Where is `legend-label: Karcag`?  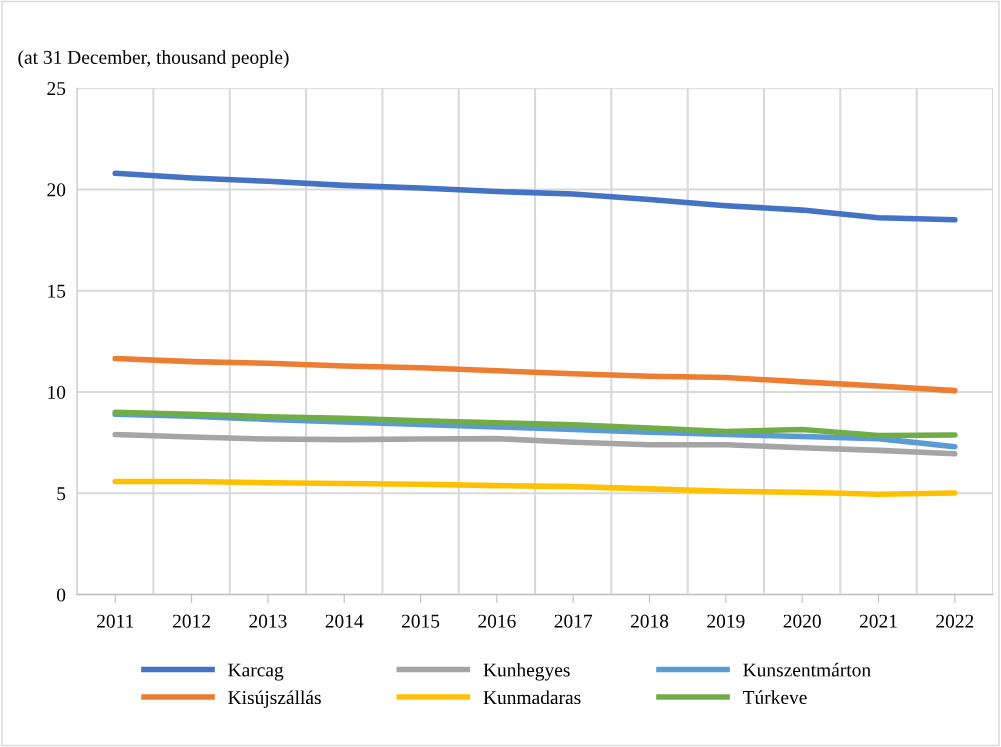
legend-label: Karcag is located at coordinates (256, 672).